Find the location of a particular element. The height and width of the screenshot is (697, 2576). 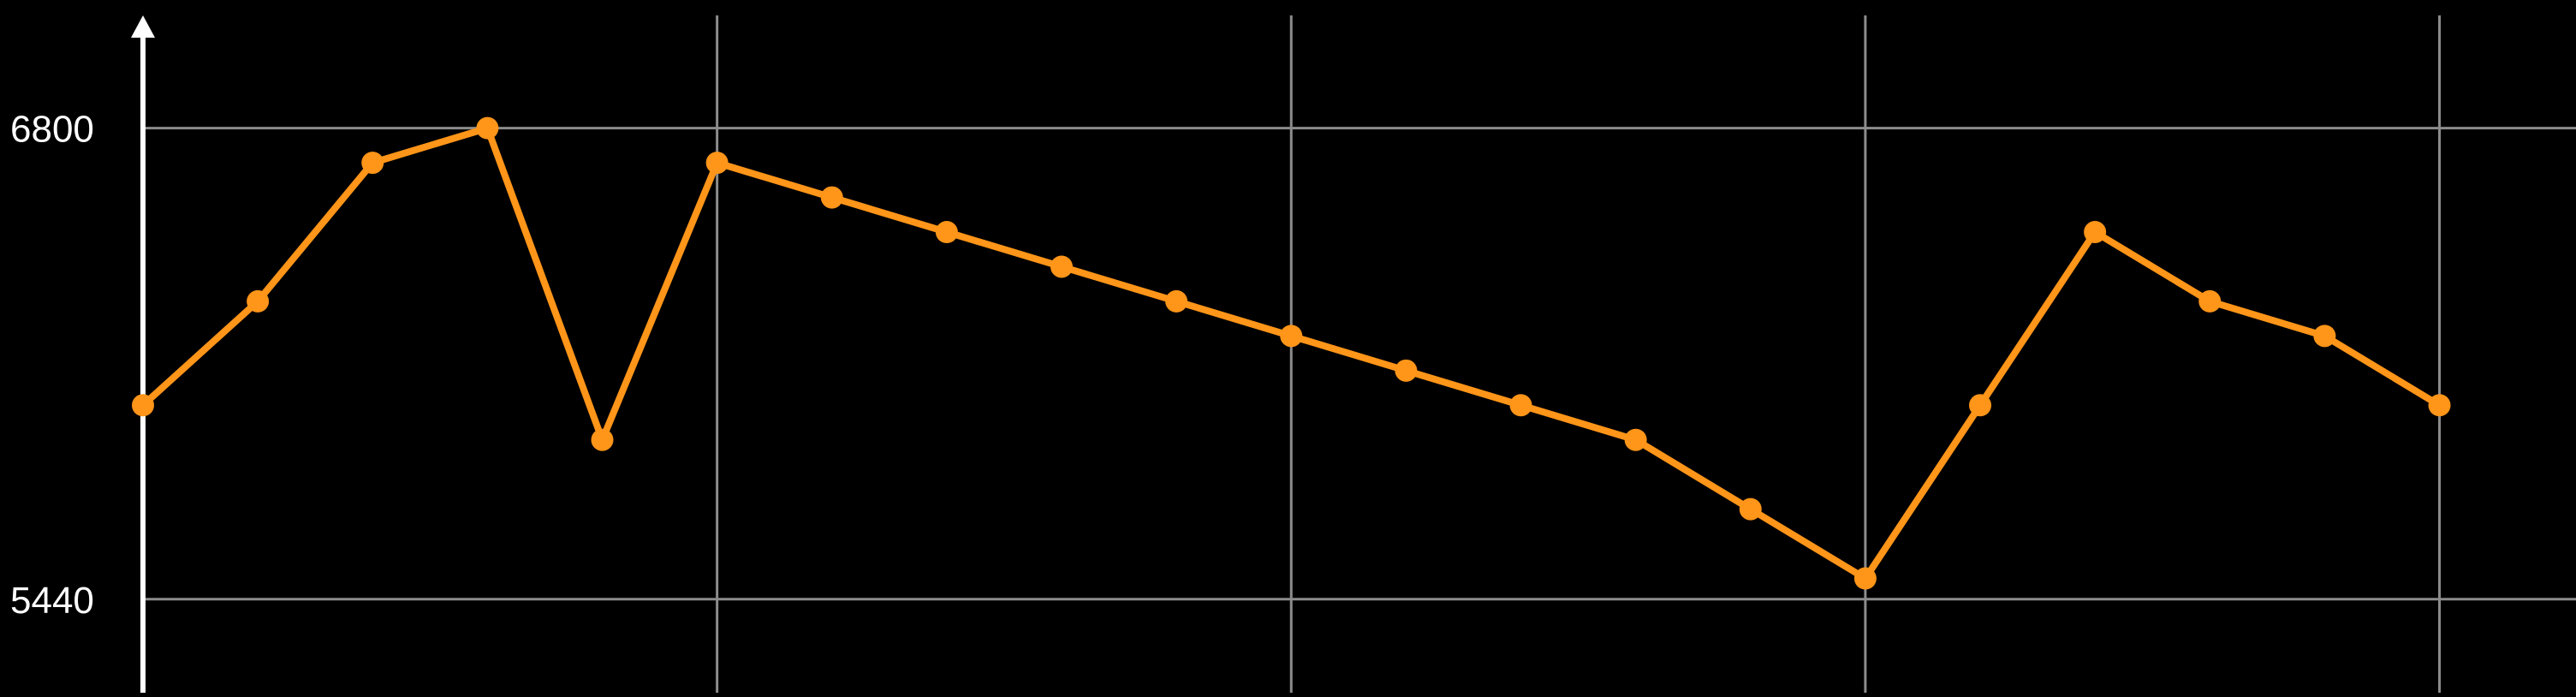

y-axis-arrow is located at coordinates (143, 27).